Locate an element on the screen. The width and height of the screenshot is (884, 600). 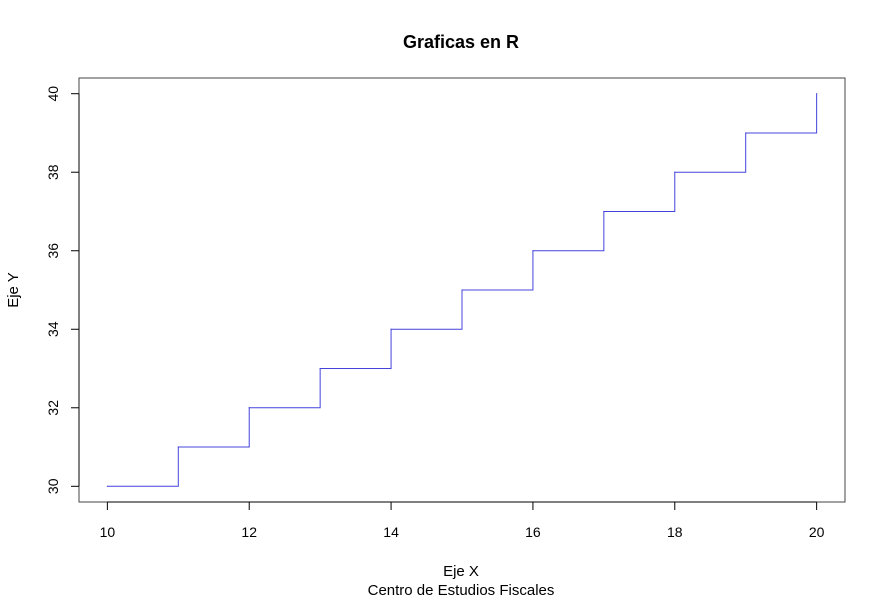
chart-title: Graficas en R is located at coordinates (461, 42).